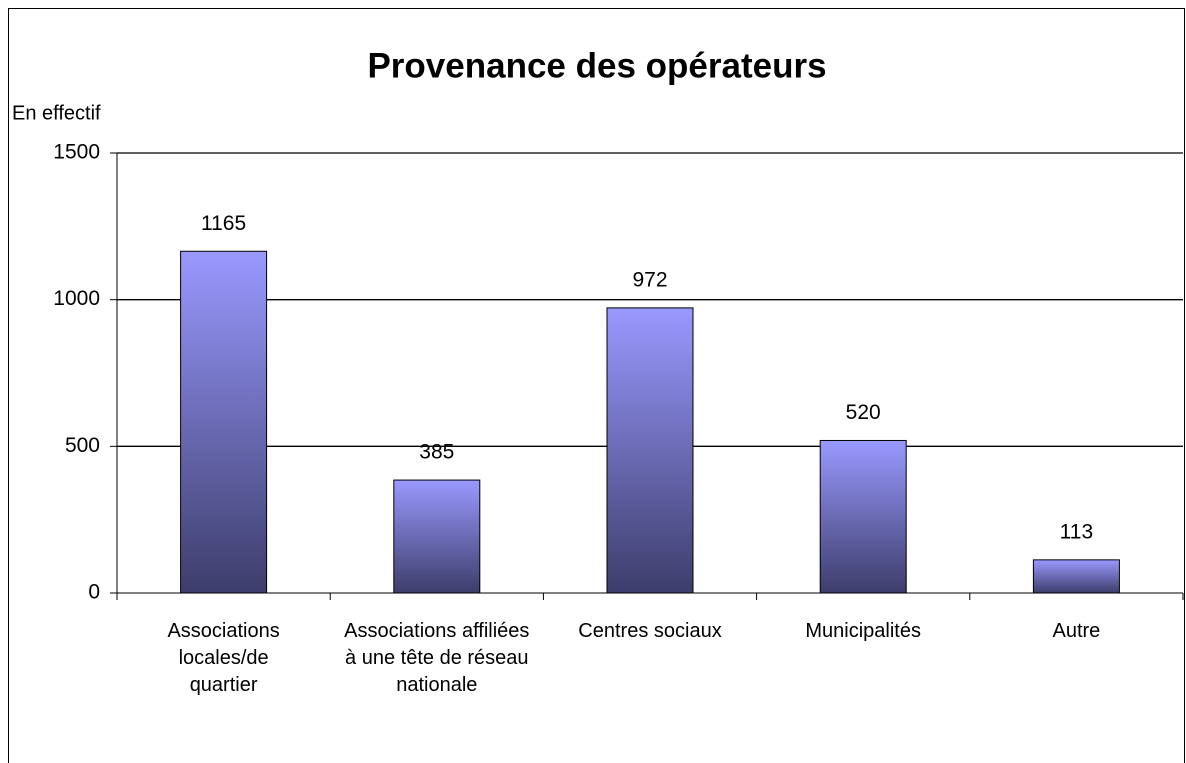  Describe the element at coordinates (650, 631) in the screenshot. I see `x-tick-label: Centres sociaux` at that location.